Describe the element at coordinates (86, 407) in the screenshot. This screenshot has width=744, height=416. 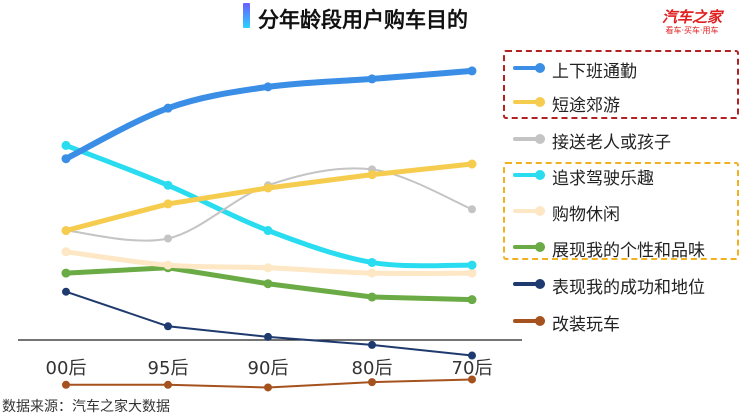
I see `data-source-note: 数据来源：汽车之家大数据` at that location.